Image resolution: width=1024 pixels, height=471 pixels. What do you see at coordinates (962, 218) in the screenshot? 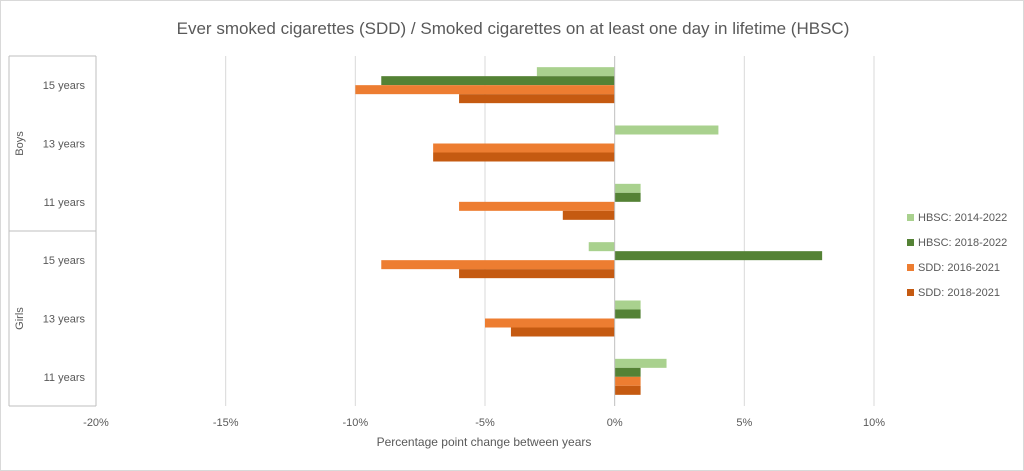
I see `legend-label: HBSC: 2014-2022` at bounding box center [962, 218].